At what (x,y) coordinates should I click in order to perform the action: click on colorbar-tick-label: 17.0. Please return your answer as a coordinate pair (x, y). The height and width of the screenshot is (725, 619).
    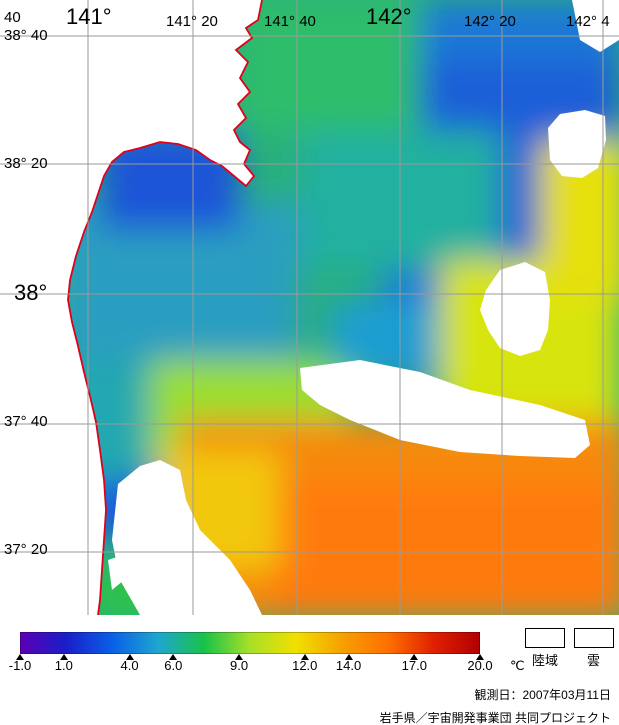
    Looking at the image, I should click on (414, 665).